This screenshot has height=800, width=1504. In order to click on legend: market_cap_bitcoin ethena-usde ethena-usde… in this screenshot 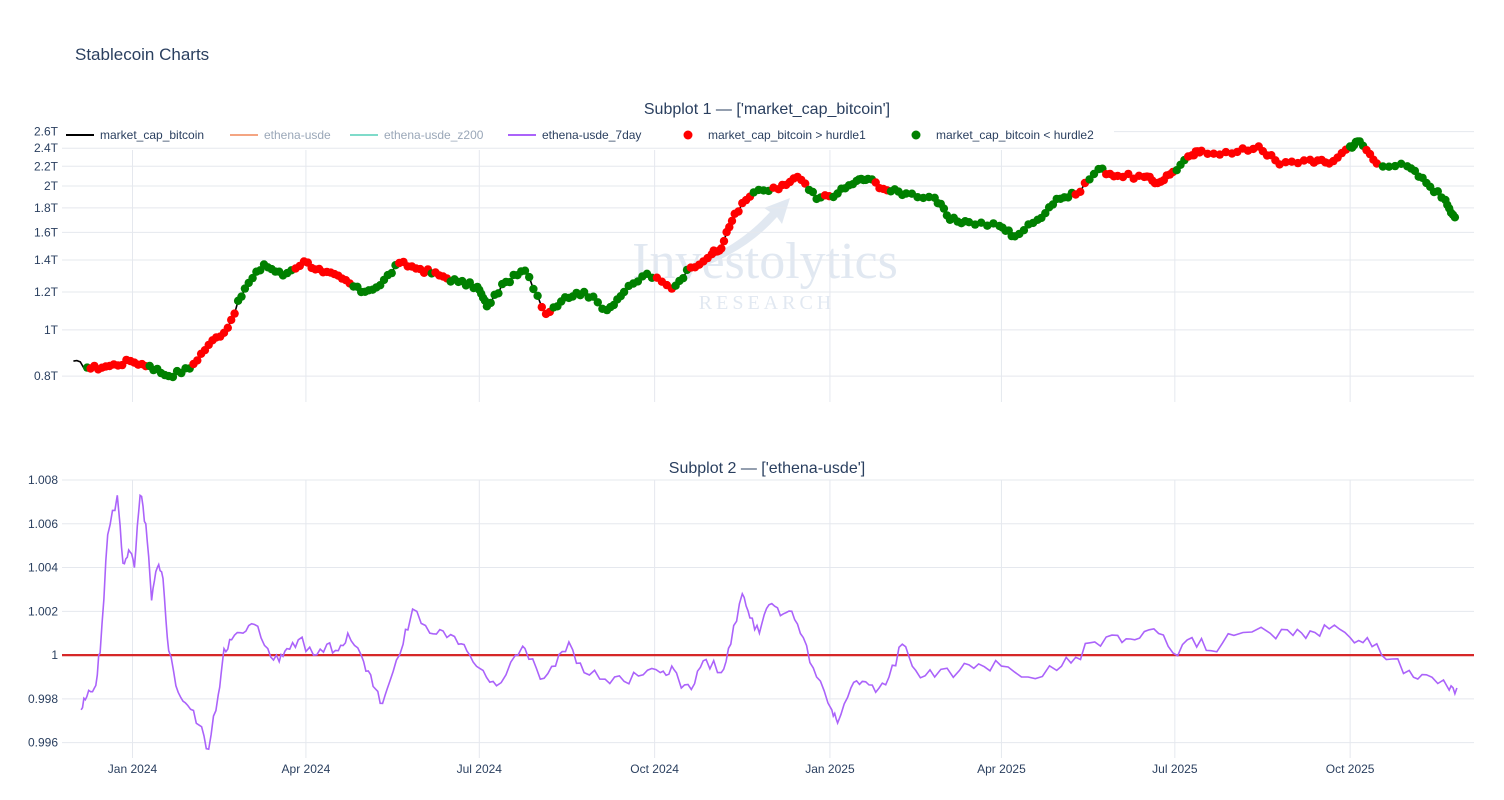, I will do `click(588, 135)`.